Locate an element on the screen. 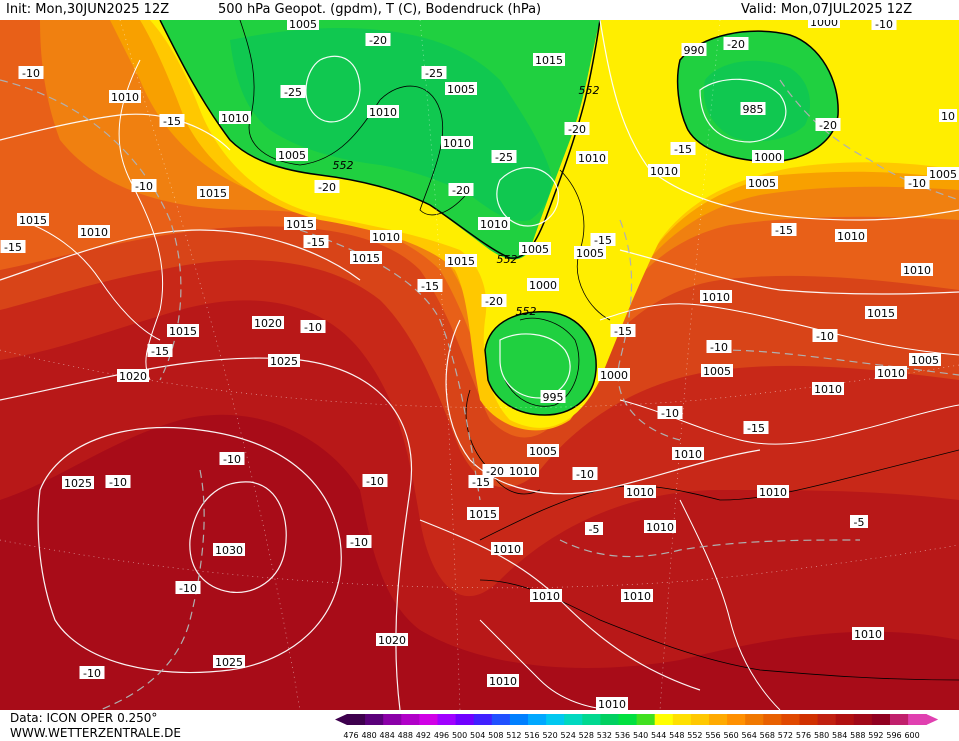 The height and width of the screenshot is (741, 959). data-source-label: Data: ICON OPER 0.250° is located at coordinates (84, 718).